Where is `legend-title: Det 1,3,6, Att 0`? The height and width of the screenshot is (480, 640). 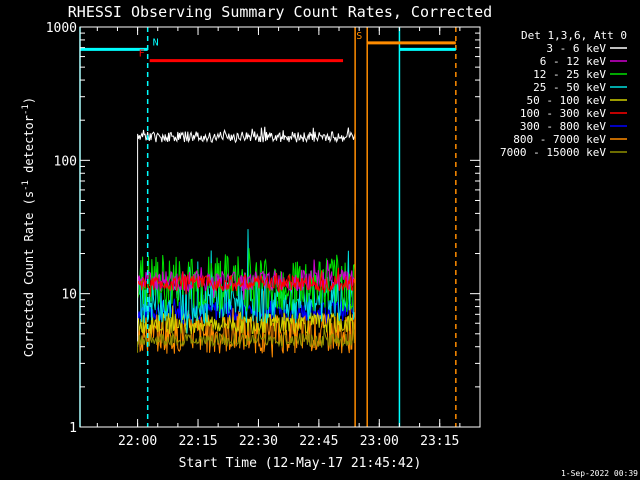
legend-title: Det 1,3,6, Att 0 is located at coordinates (574, 35).